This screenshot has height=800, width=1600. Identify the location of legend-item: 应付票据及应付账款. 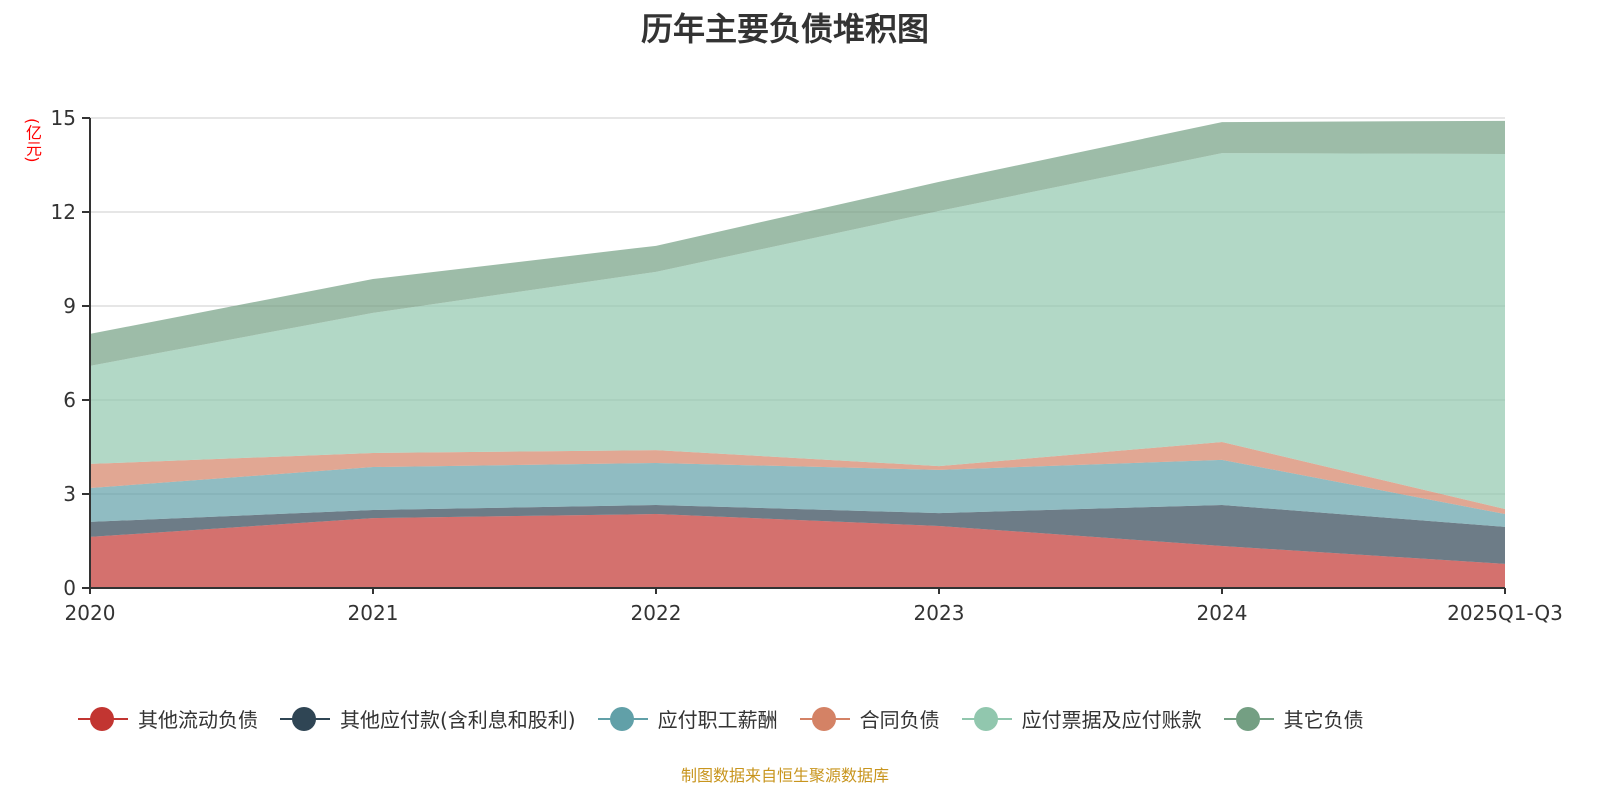
(1081, 718).